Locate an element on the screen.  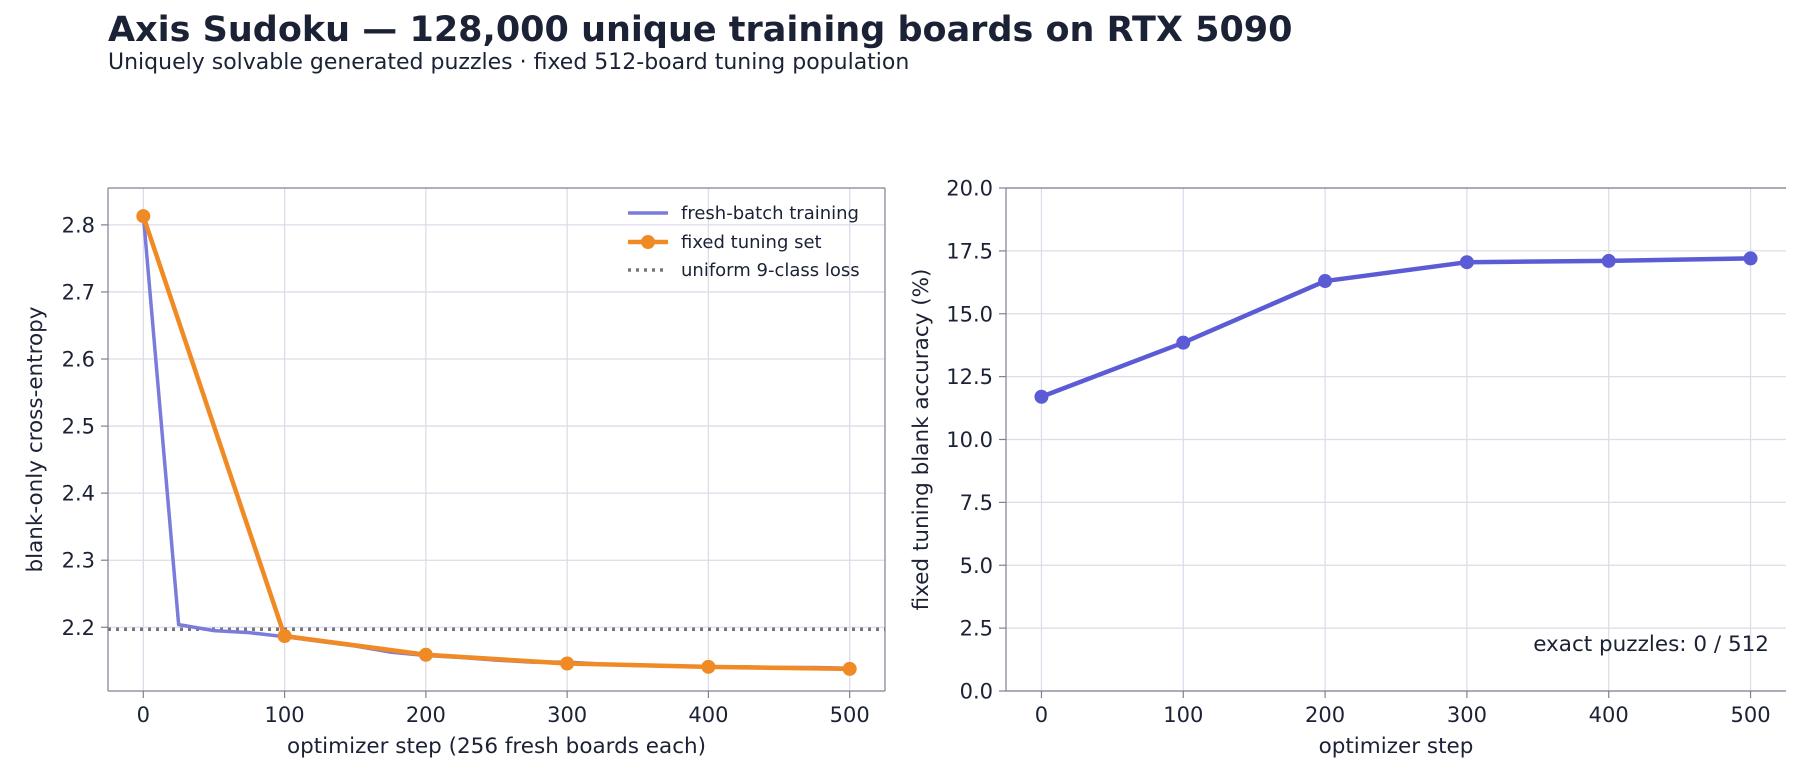
legend-label: fresh-batch training is located at coordinates (770, 213).